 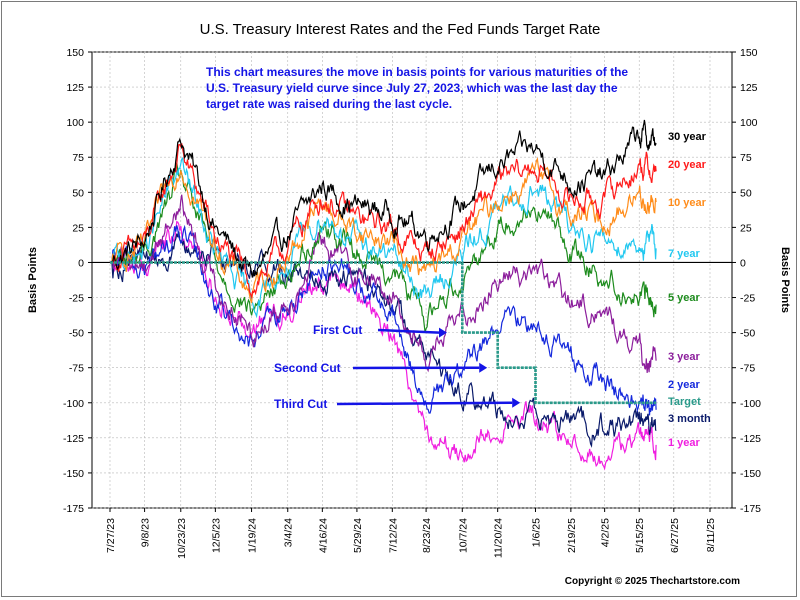 What do you see at coordinates (687, 203) in the screenshot?
I see `series-label-10-year: 10 year` at bounding box center [687, 203].